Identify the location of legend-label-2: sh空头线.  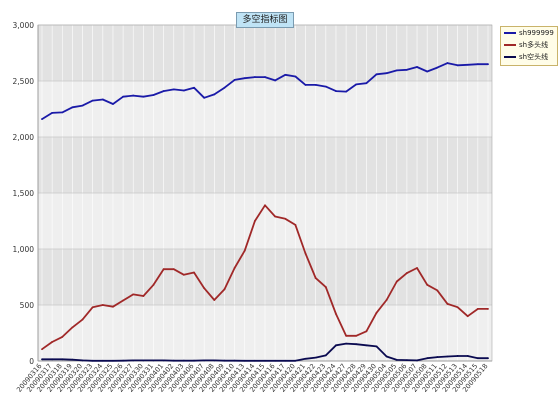
(534, 57).